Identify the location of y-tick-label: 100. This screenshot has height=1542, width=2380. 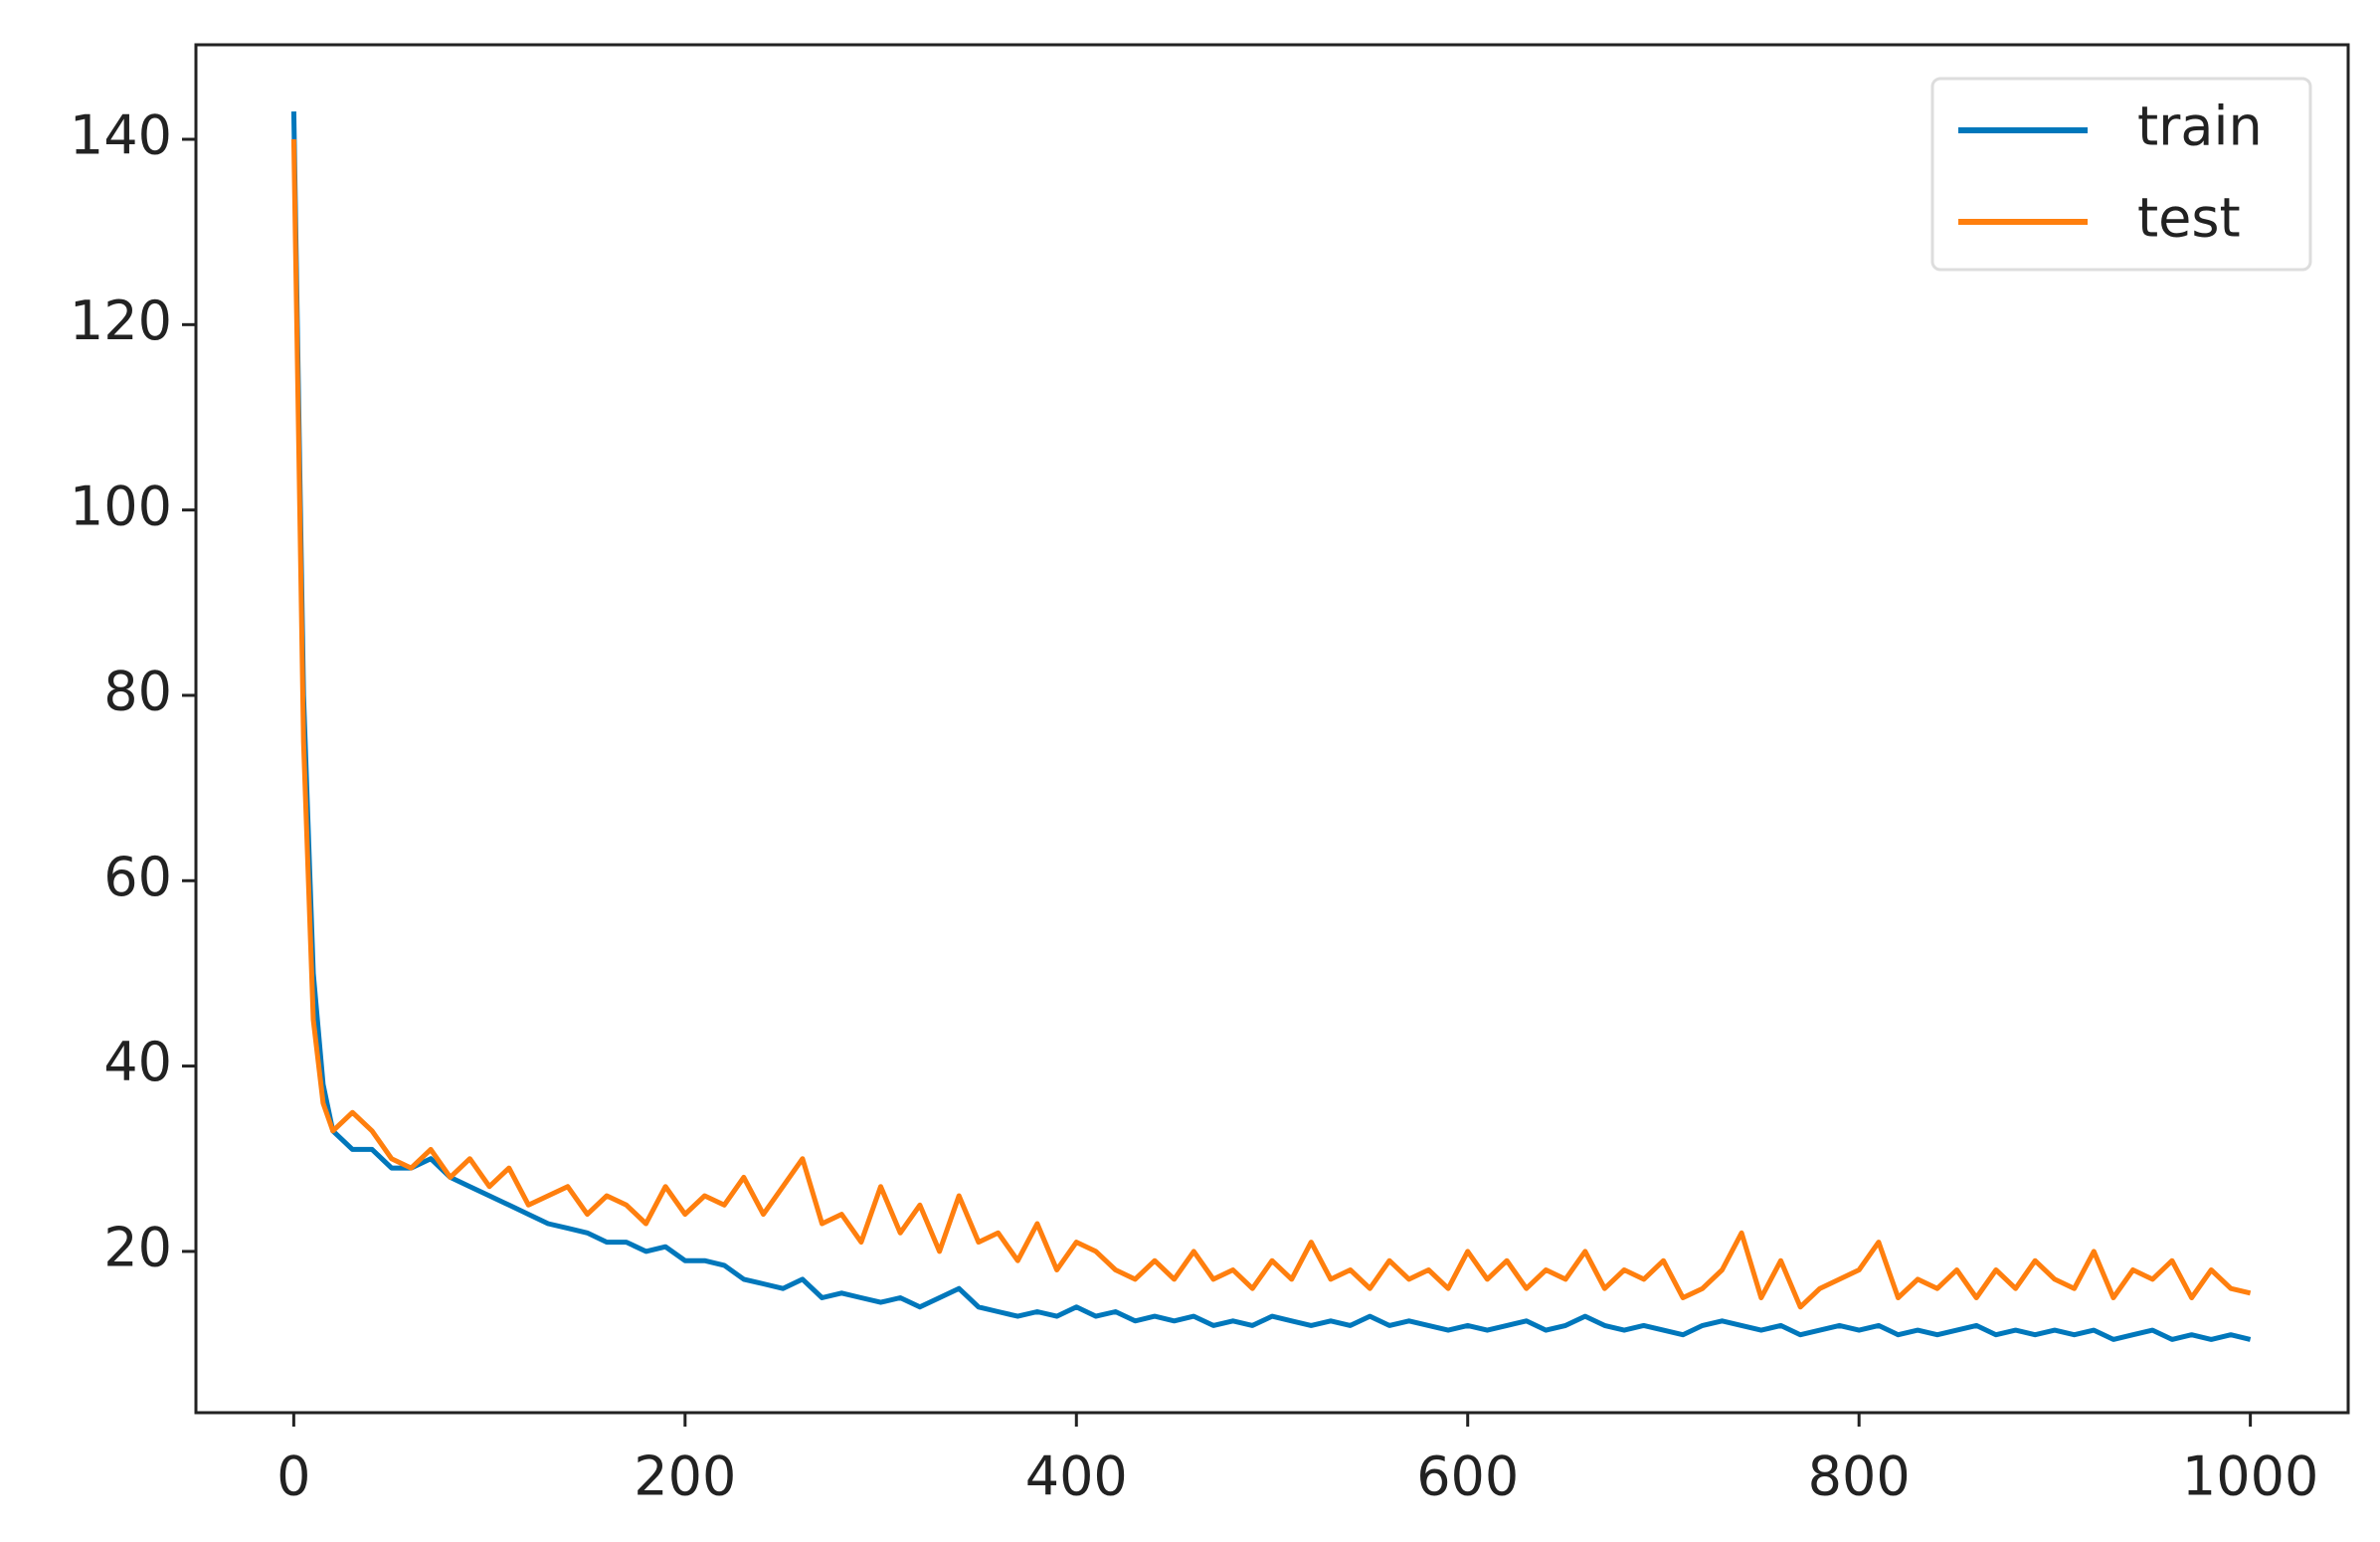
(121, 506).